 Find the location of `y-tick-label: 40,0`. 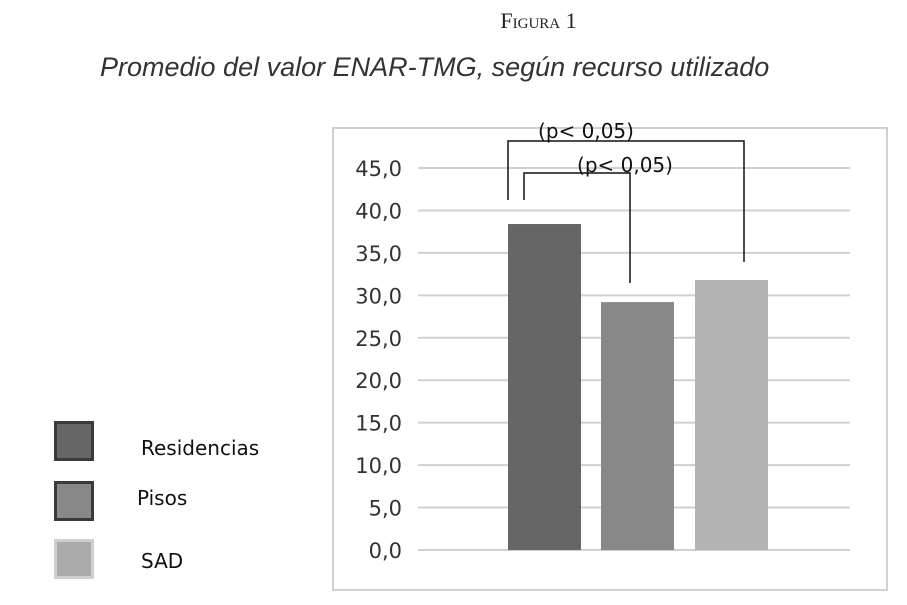

y-tick-label: 40,0 is located at coordinates (378, 211).